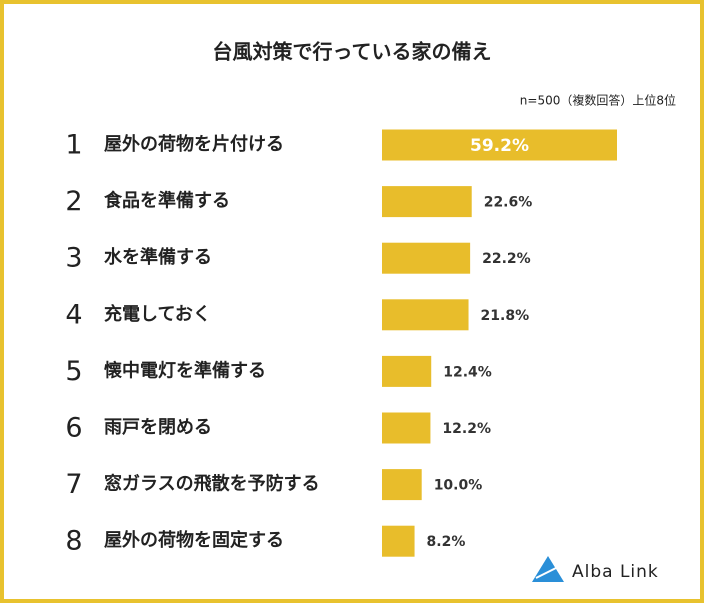  I want to click on category-label: 窓ガラスの飛散を予防する, so click(212, 484).